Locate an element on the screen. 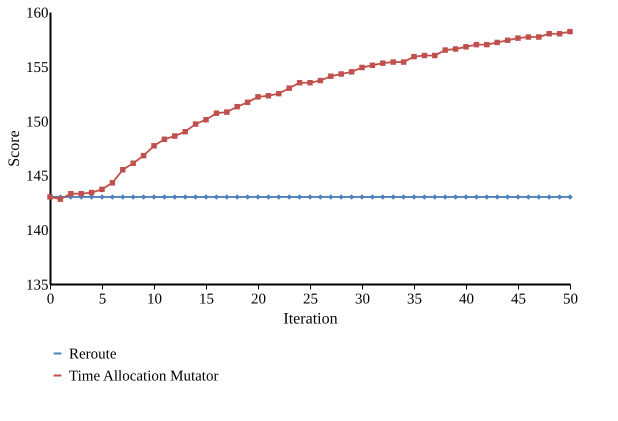 The width and height of the screenshot is (618, 421). y-tick-label: 135 is located at coordinates (37, 286).